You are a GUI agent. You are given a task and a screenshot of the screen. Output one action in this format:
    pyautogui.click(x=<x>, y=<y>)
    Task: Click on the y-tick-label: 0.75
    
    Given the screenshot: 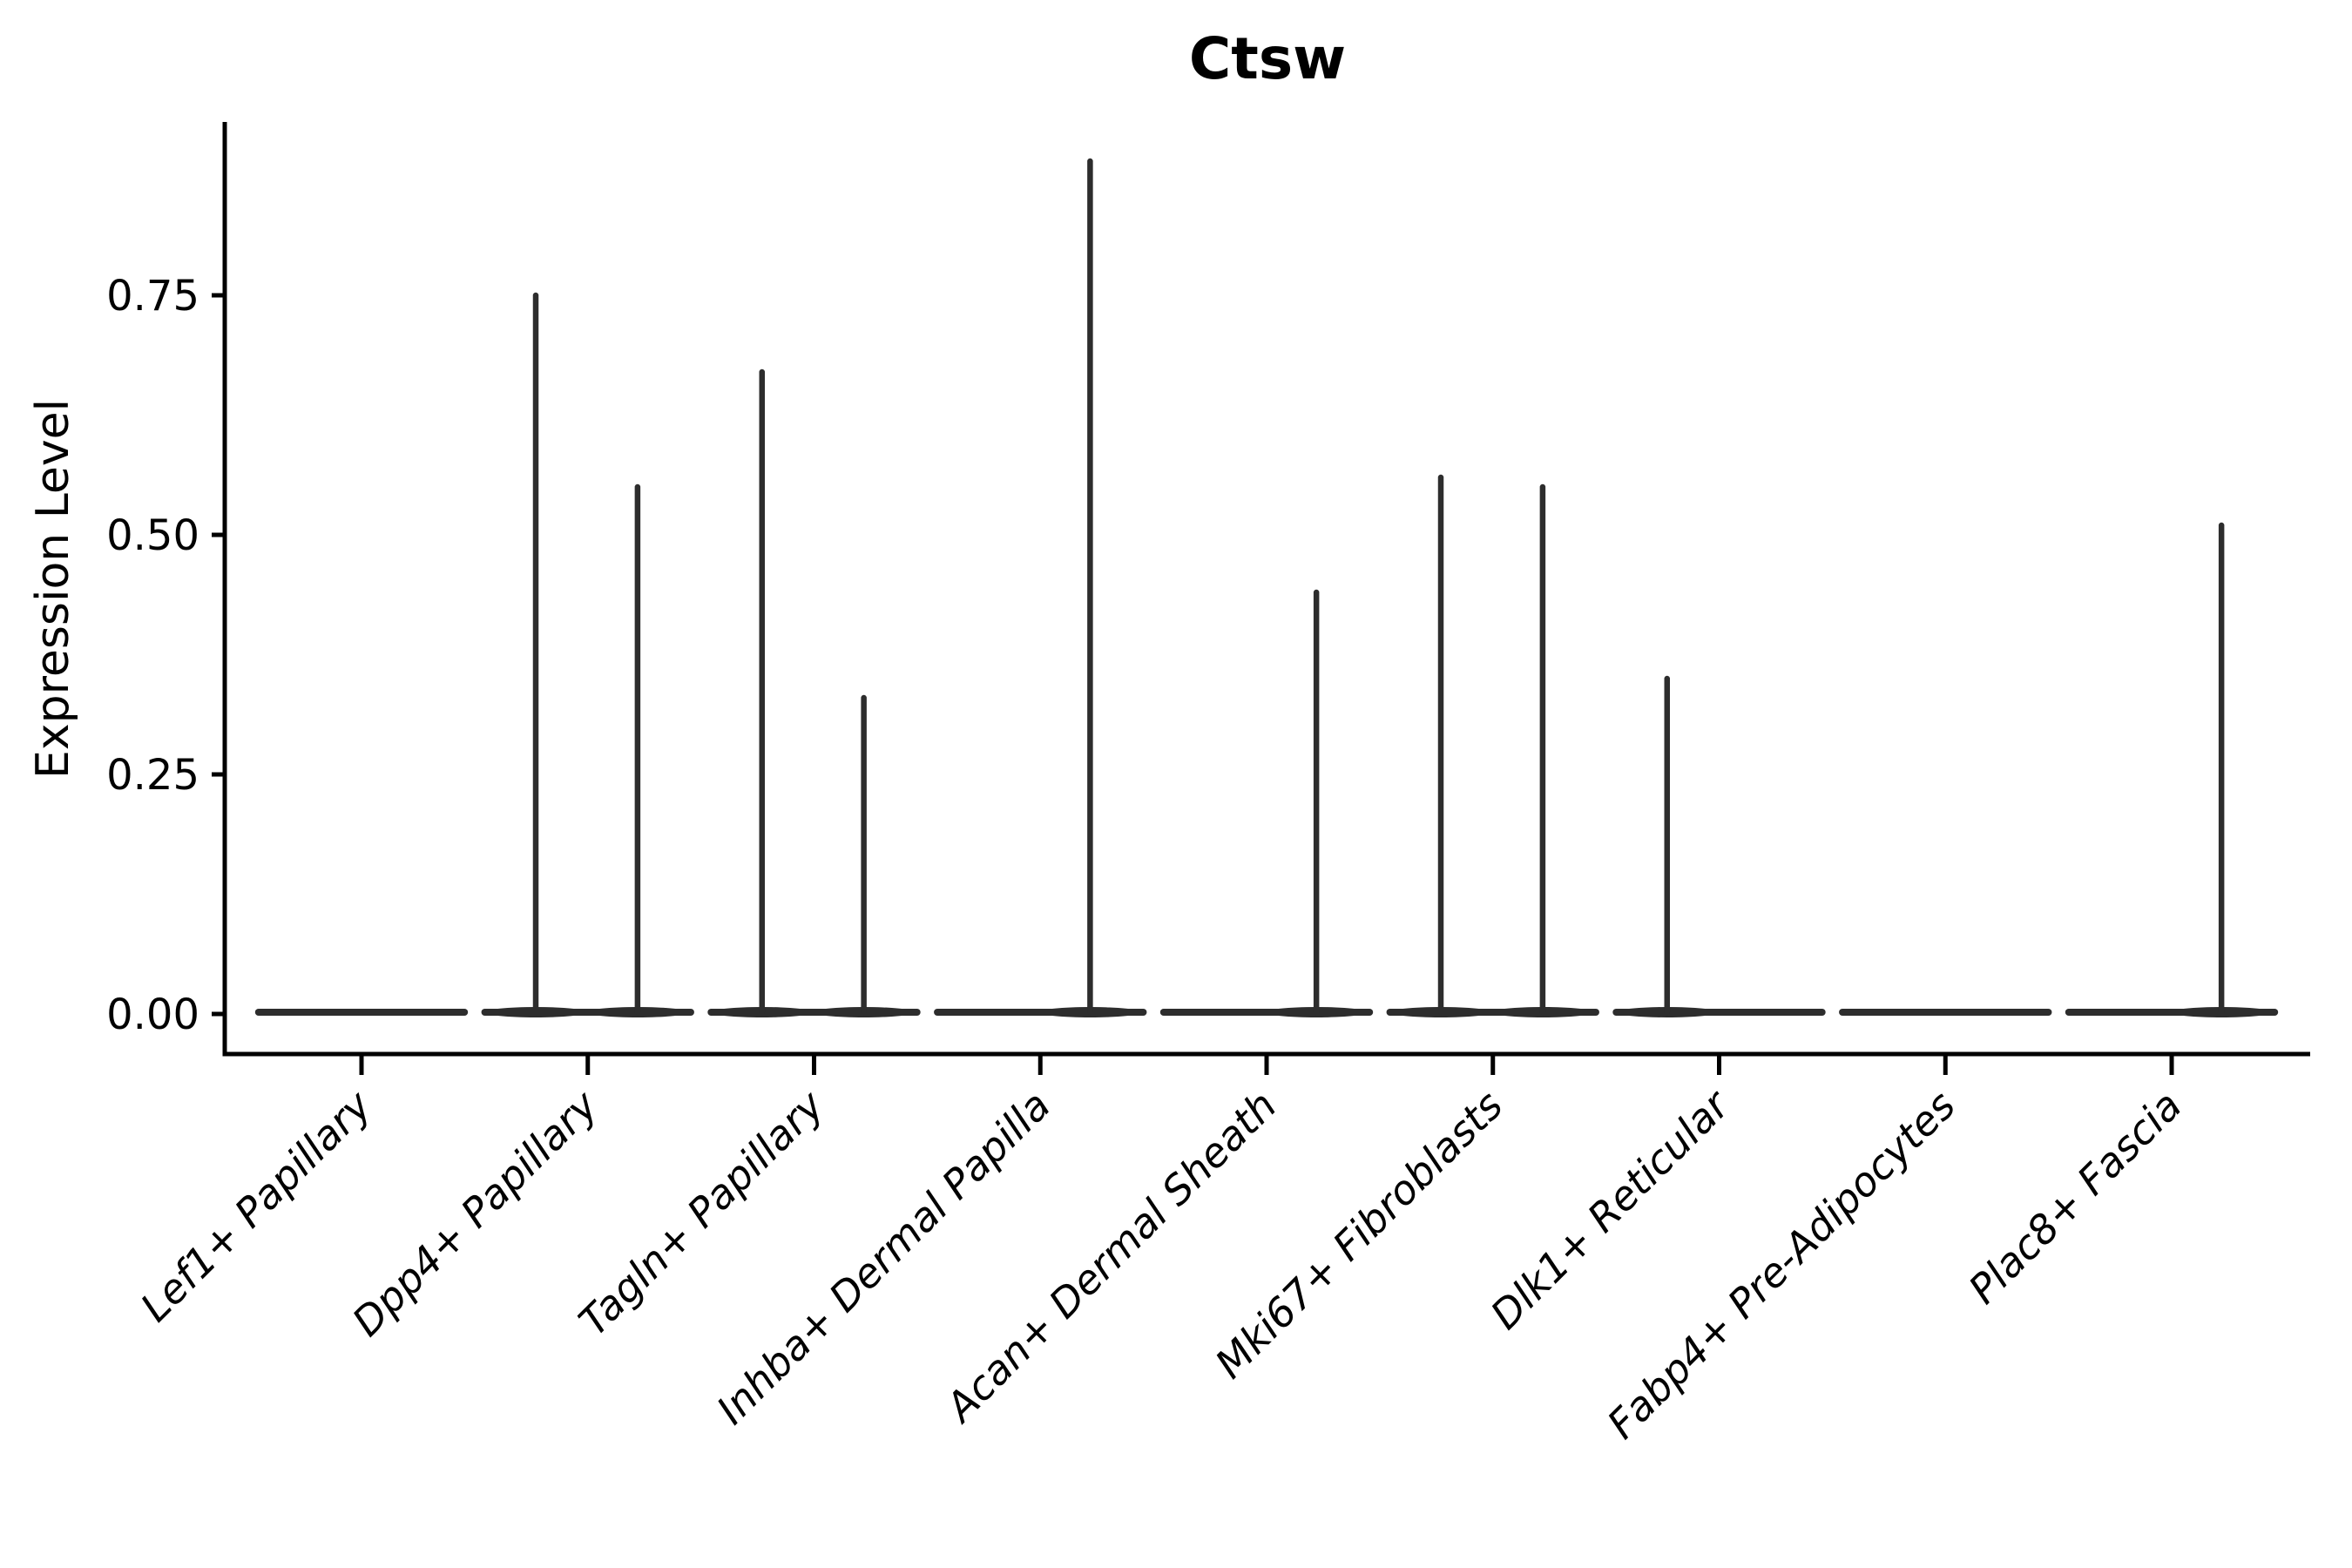 What is the action you would take?
    pyautogui.click(x=152, y=297)
    